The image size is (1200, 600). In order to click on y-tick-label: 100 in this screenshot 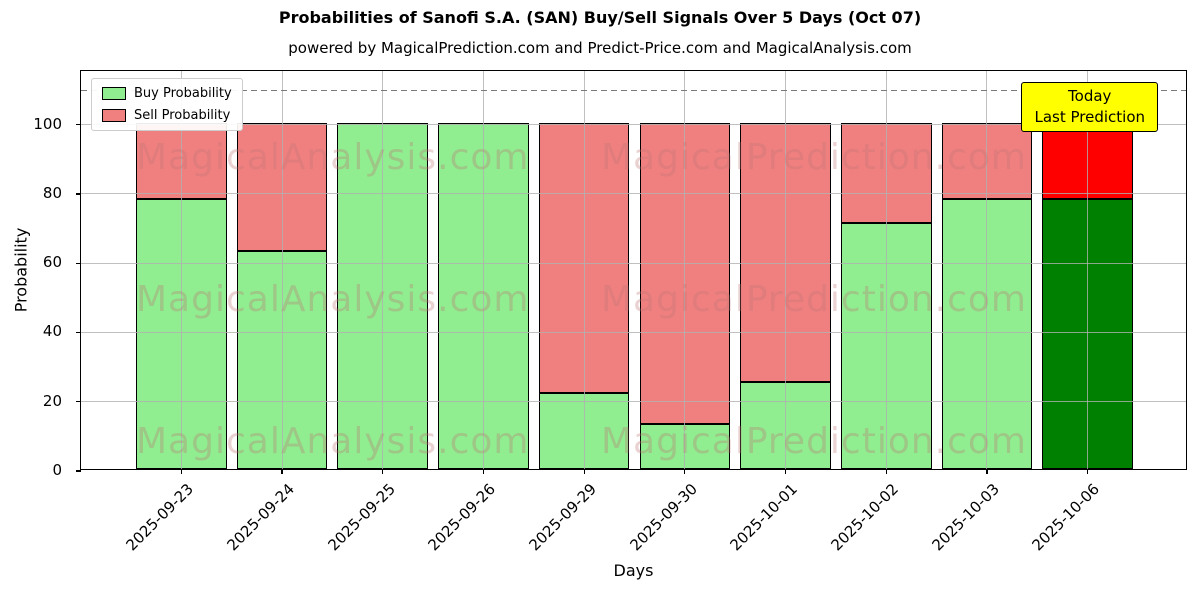, I will do `click(47, 123)`.